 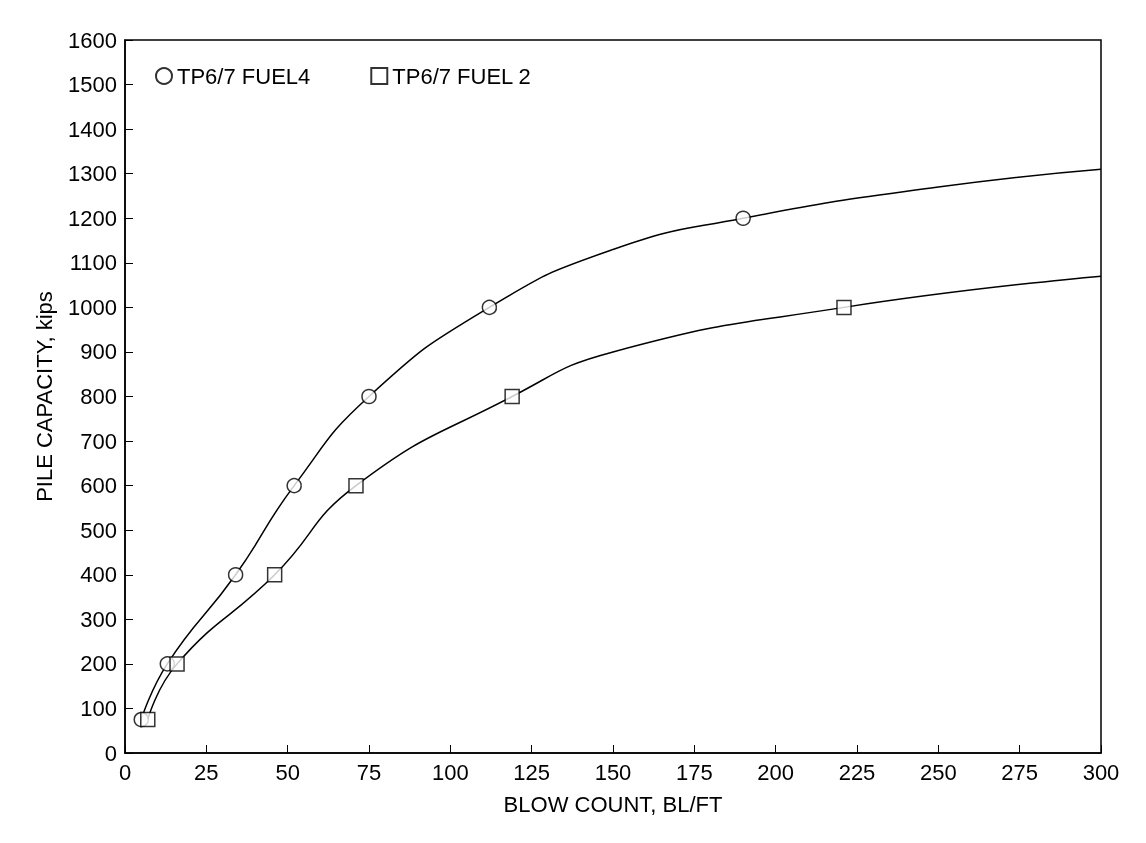 I want to click on y-tick-label: 900, so click(x=98, y=352).